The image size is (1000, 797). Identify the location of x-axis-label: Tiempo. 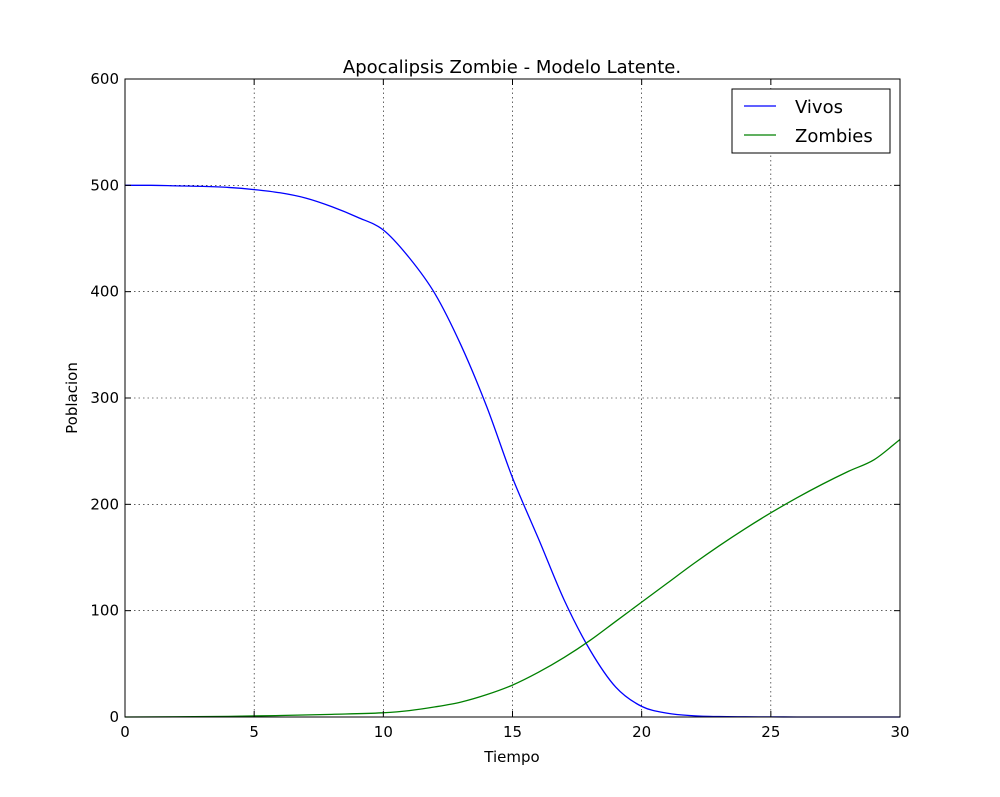
(511, 757).